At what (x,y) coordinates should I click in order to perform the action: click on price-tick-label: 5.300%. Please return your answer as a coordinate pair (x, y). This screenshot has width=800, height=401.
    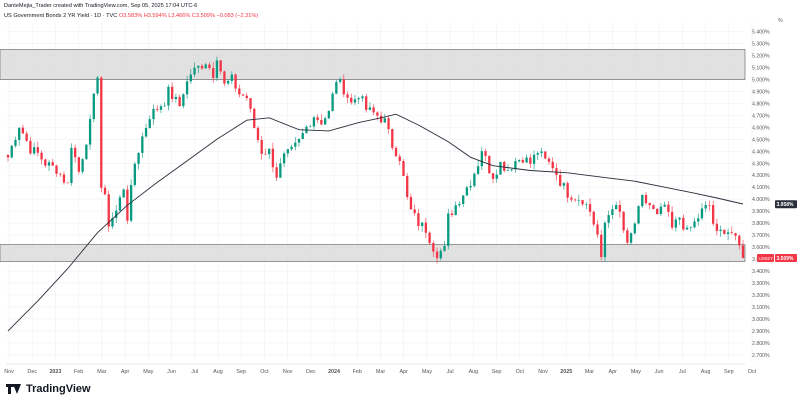
    Looking at the image, I should click on (761, 45).